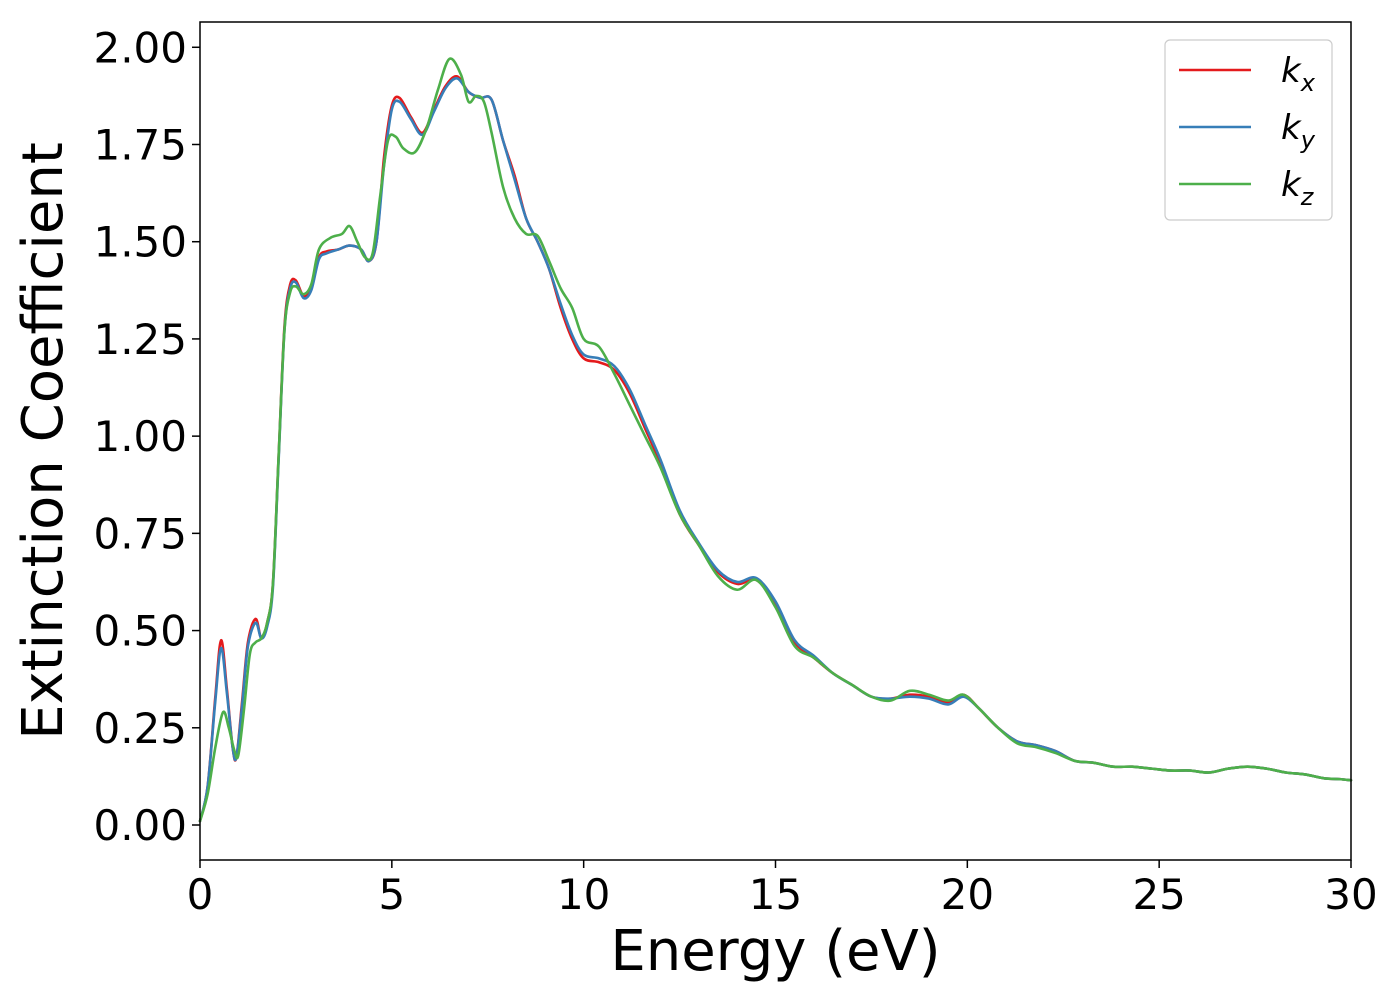 The width and height of the screenshot is (1400, 1000). Describe the element at coordinates (583, 894) in the screenshot. I see `x-tick-label: 10` at that location.